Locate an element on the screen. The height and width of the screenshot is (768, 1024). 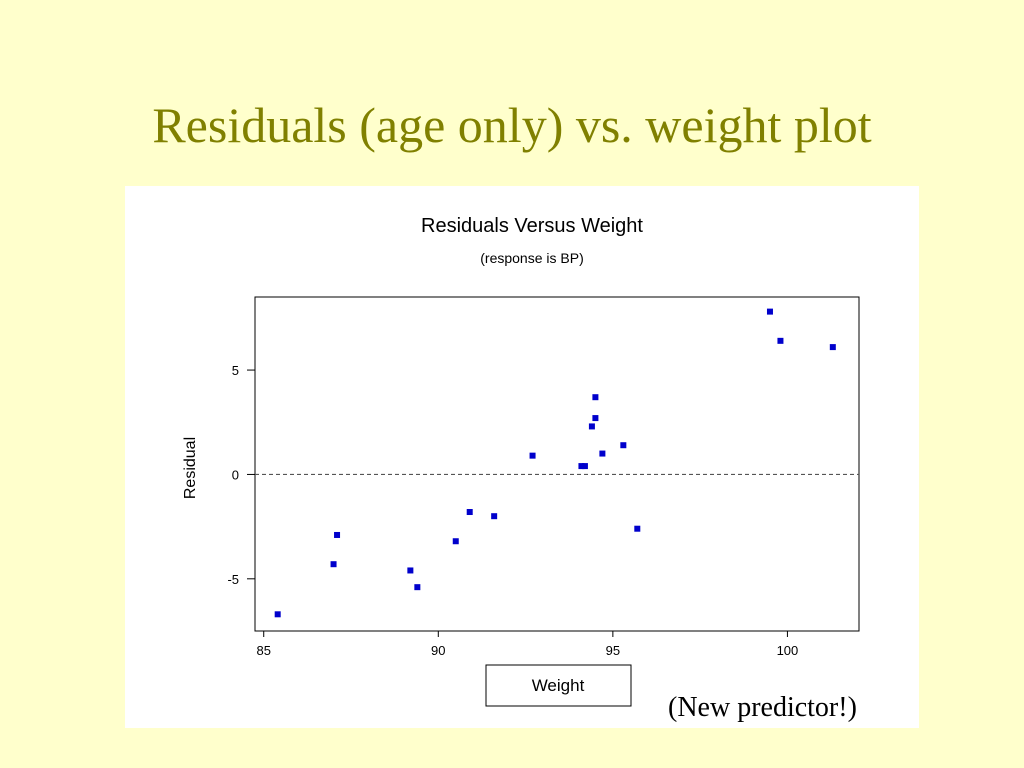
y-tick-label: -5 is located at coordinates (233, 579).